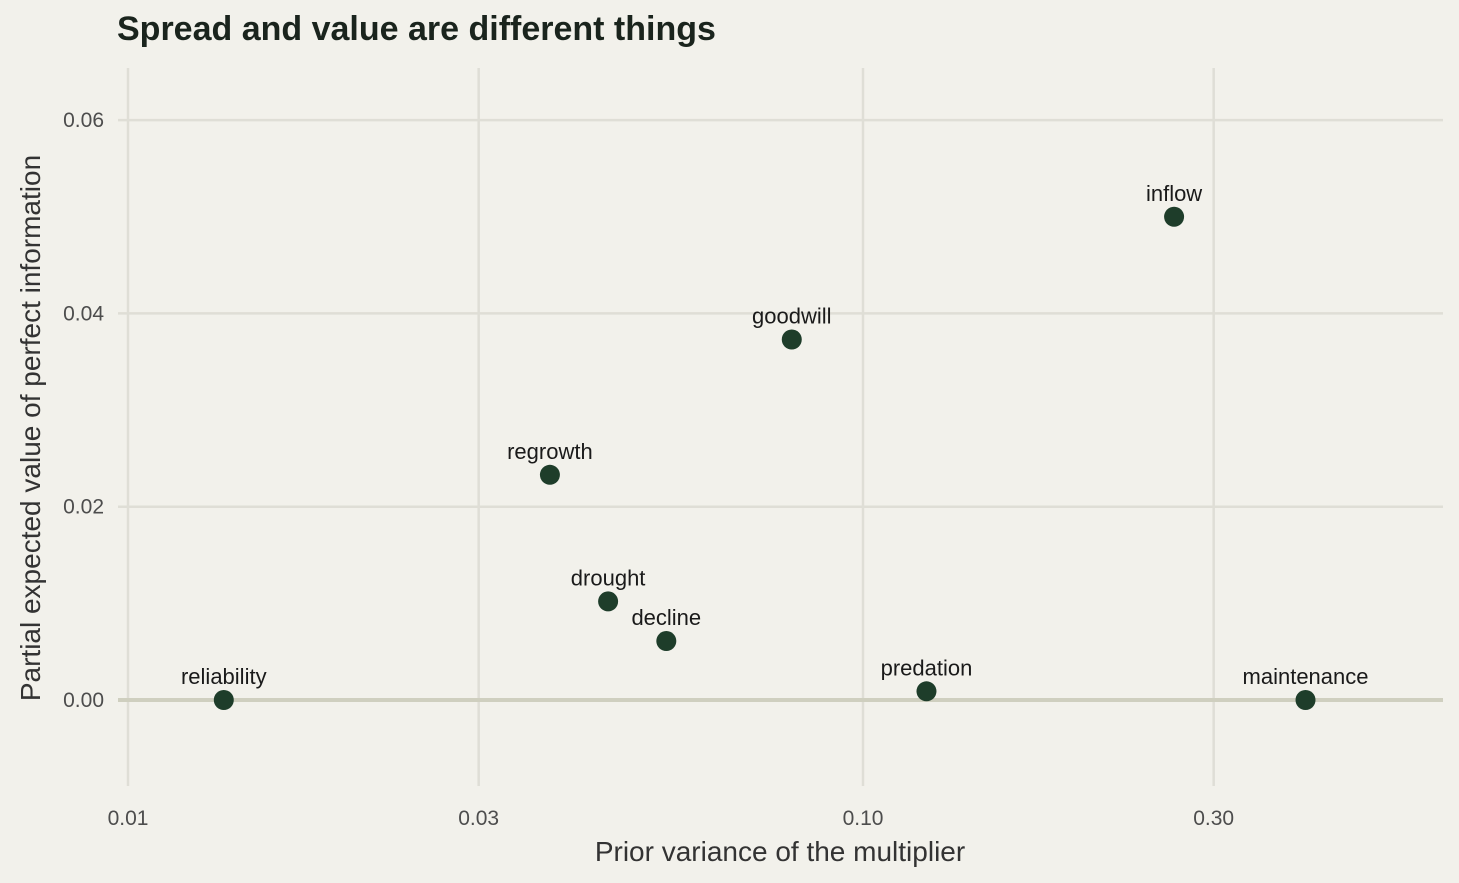  What do you see at coordinates (666, 641) in the screenshot?
I see `data-point-decline` at bounding box center [666, 641].